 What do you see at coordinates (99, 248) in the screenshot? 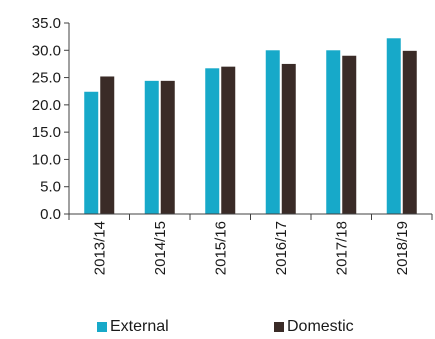
I see `x-tick-label: 2013/14` at bounding box center [99, 248].